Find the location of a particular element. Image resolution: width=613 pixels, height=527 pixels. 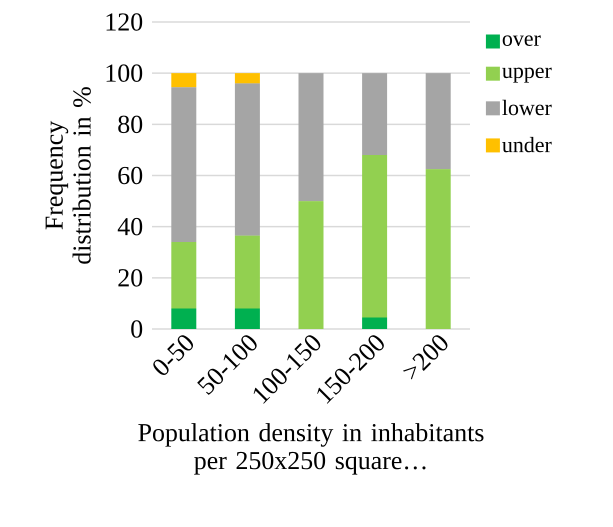

legend-label: upper is located at coordinates (527, 75).